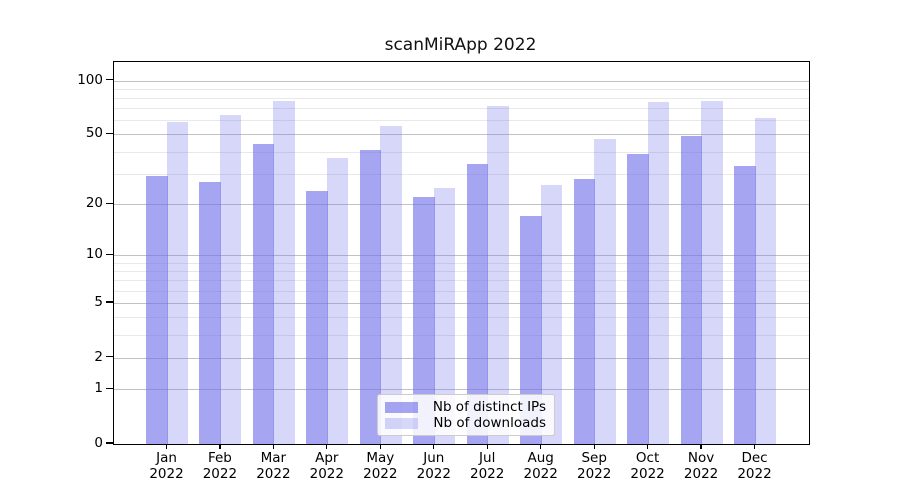 The height and width of the screenshot is (500, 900). Describe the element at coordinates (157, 310) in the screenshot. I see `bar-jan-distinct-ips` at that location.